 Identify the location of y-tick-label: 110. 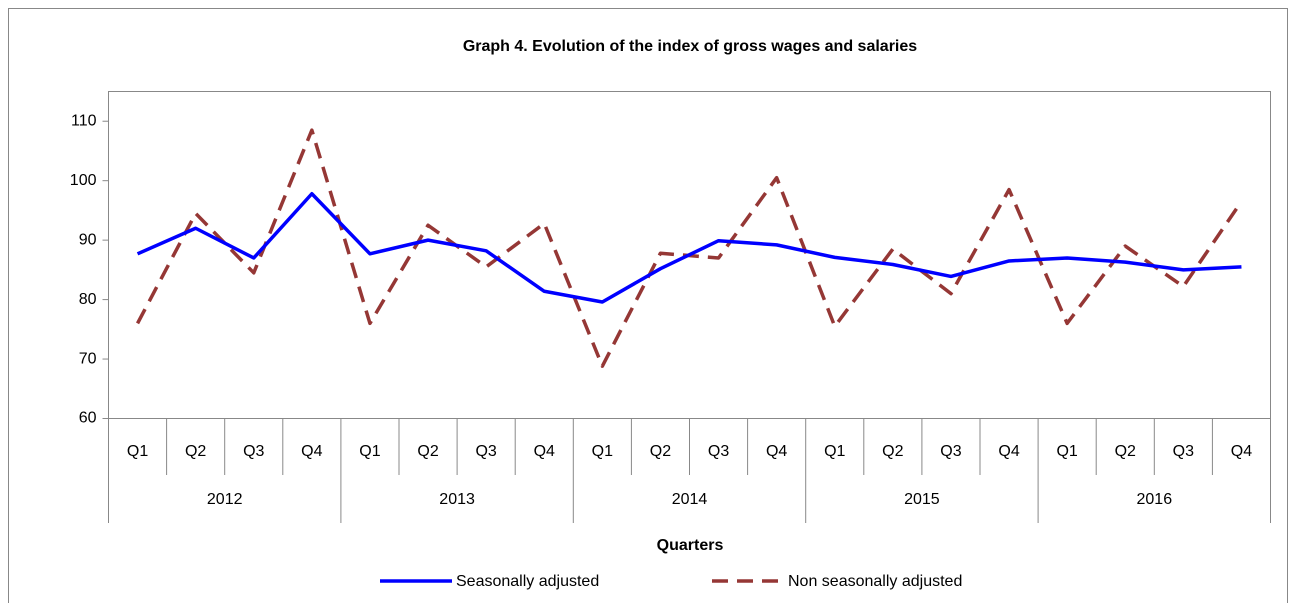
(84, 120).